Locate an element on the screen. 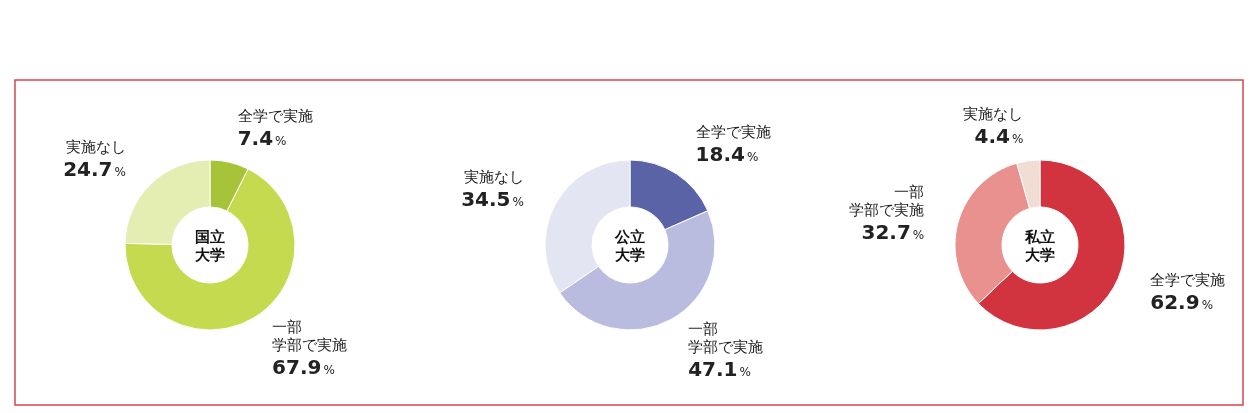  data-label: 34.5% is located at coordinates (492, 198).